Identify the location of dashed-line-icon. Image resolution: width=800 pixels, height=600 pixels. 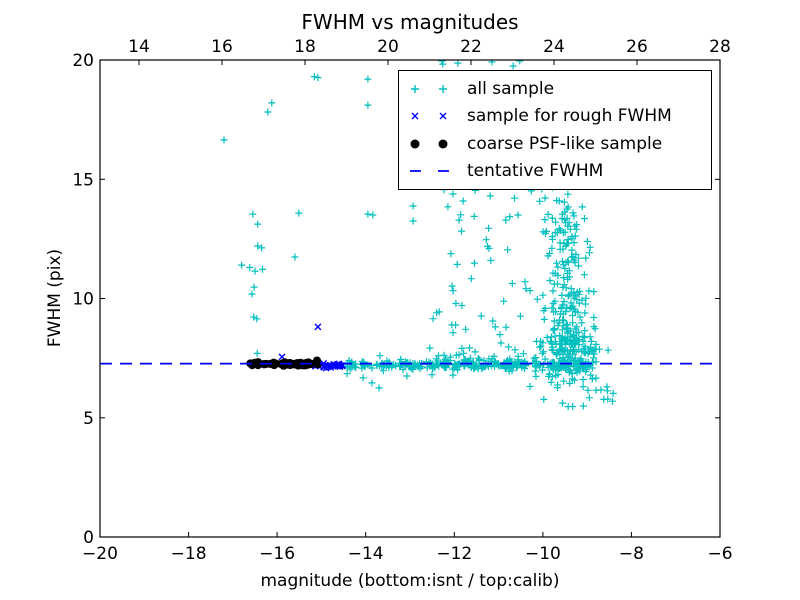
(429, 171).